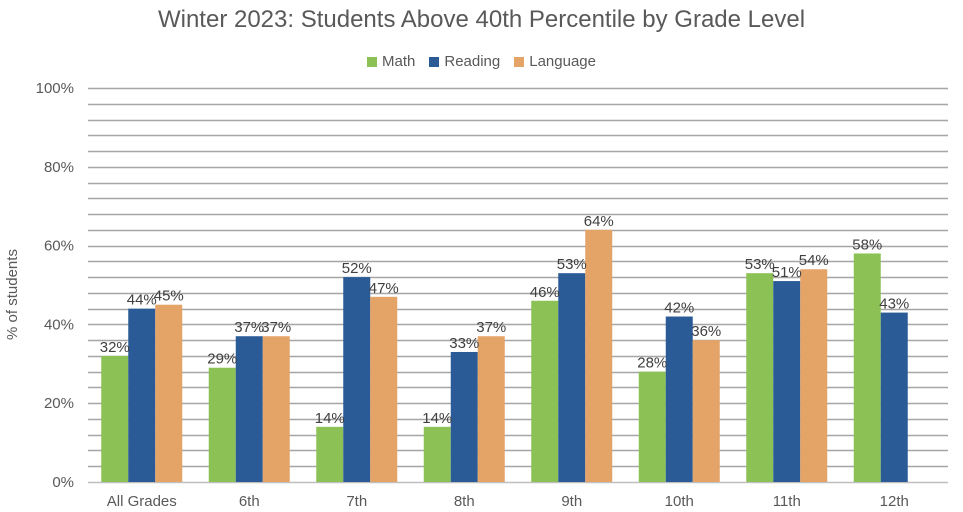 The height and width of the screenshot is (512, 963). I want to click on data-label-reading-4: 53%, so click(572, 264).